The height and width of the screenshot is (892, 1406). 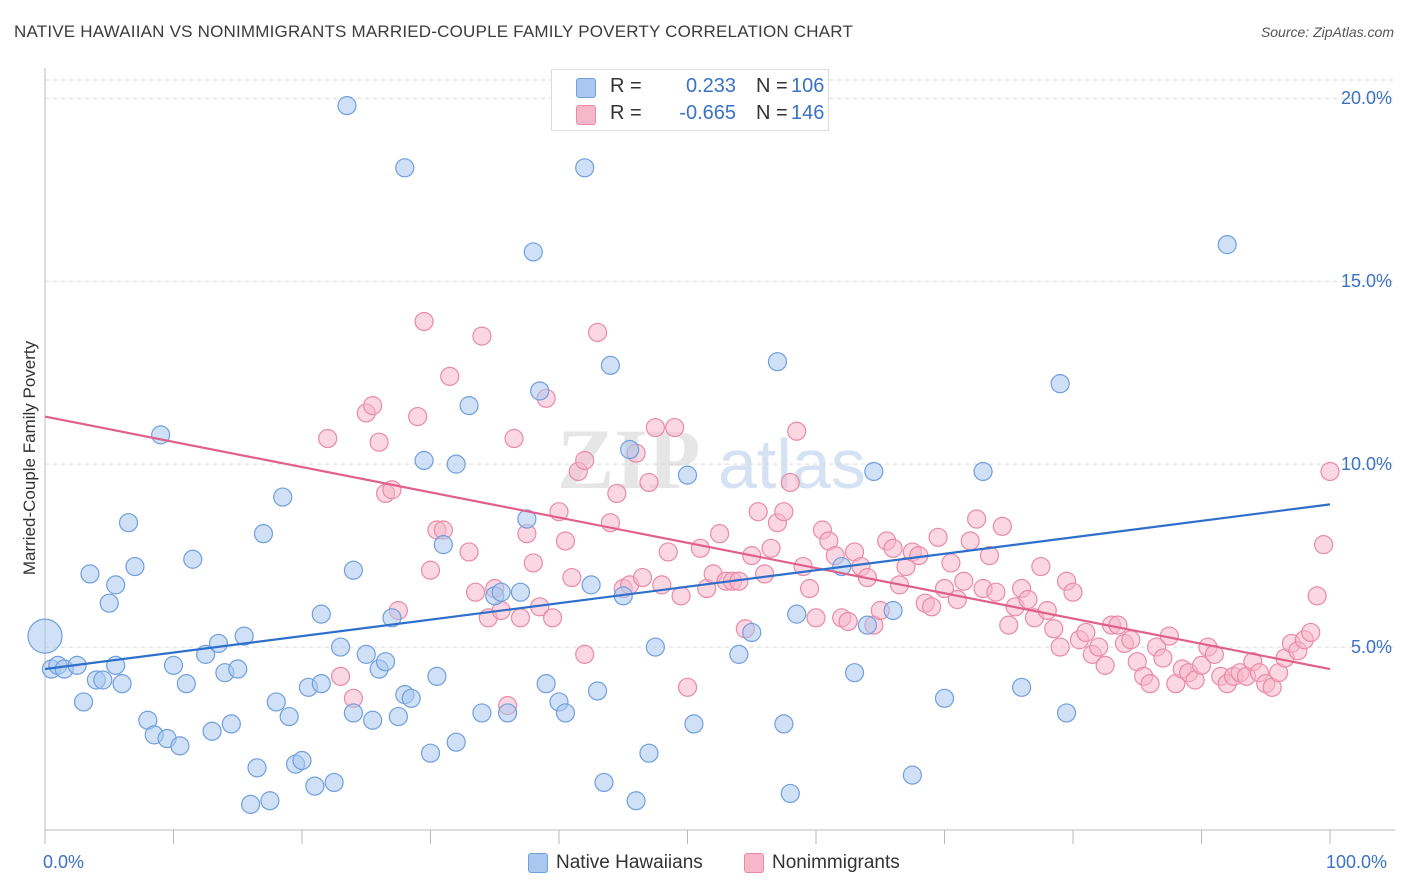 What do you see at coordinates (586, 88) in the screenshot?
I see `legend-swatch-blue` at bounding box center [586, 88].